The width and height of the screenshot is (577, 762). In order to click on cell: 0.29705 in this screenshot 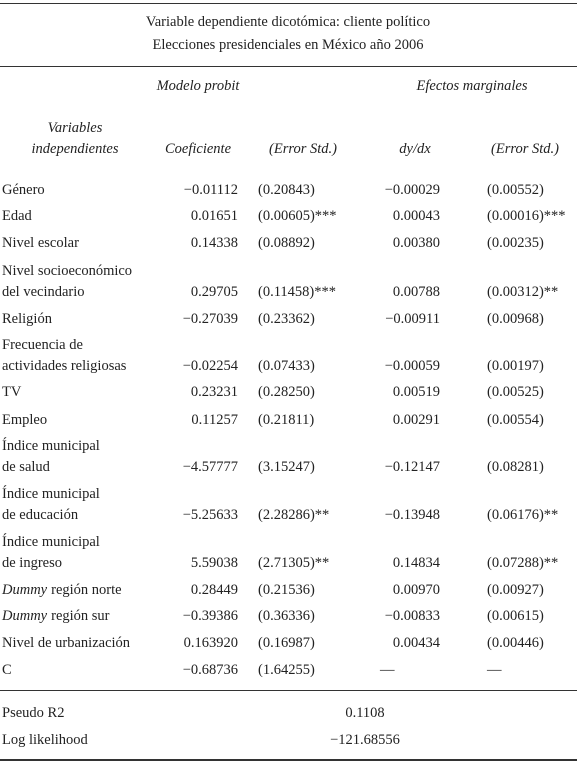, I will do `click(214, 292)`.